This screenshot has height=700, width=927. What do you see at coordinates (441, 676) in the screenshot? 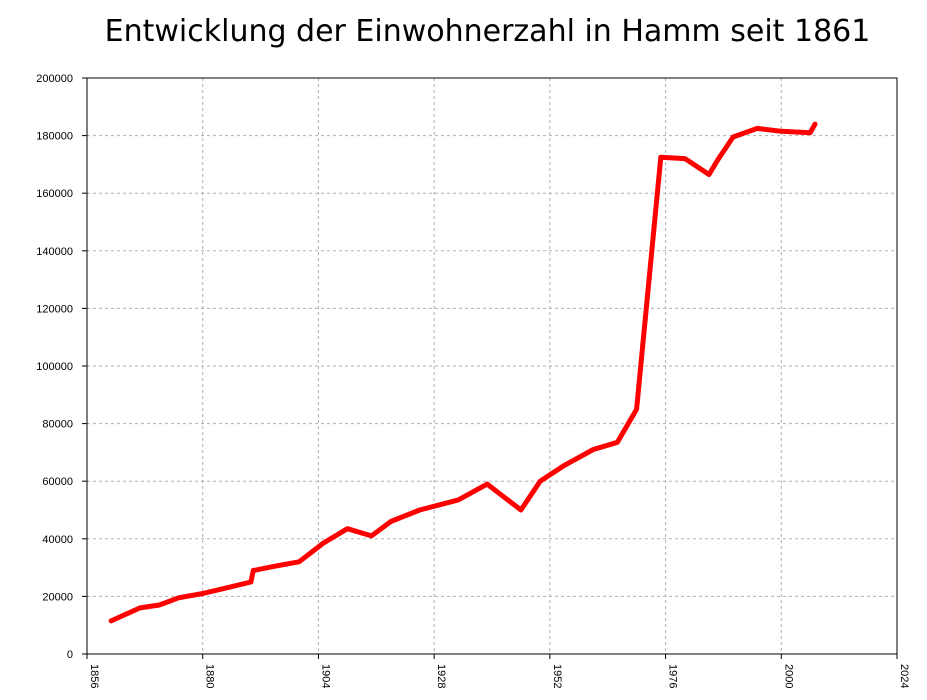
I see `x-tick-label: 1928` at bounding box center [441, 676].